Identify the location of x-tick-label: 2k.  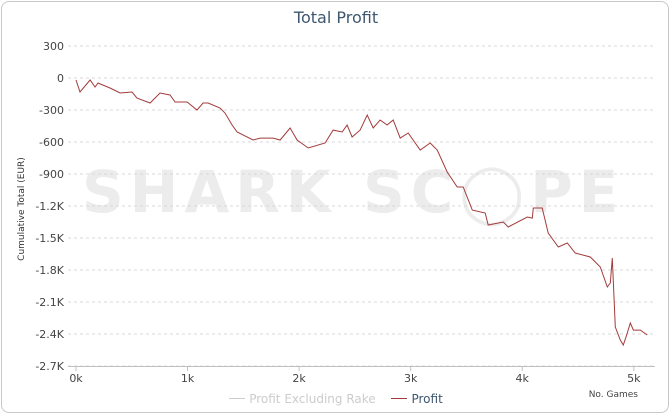
(299, 378).